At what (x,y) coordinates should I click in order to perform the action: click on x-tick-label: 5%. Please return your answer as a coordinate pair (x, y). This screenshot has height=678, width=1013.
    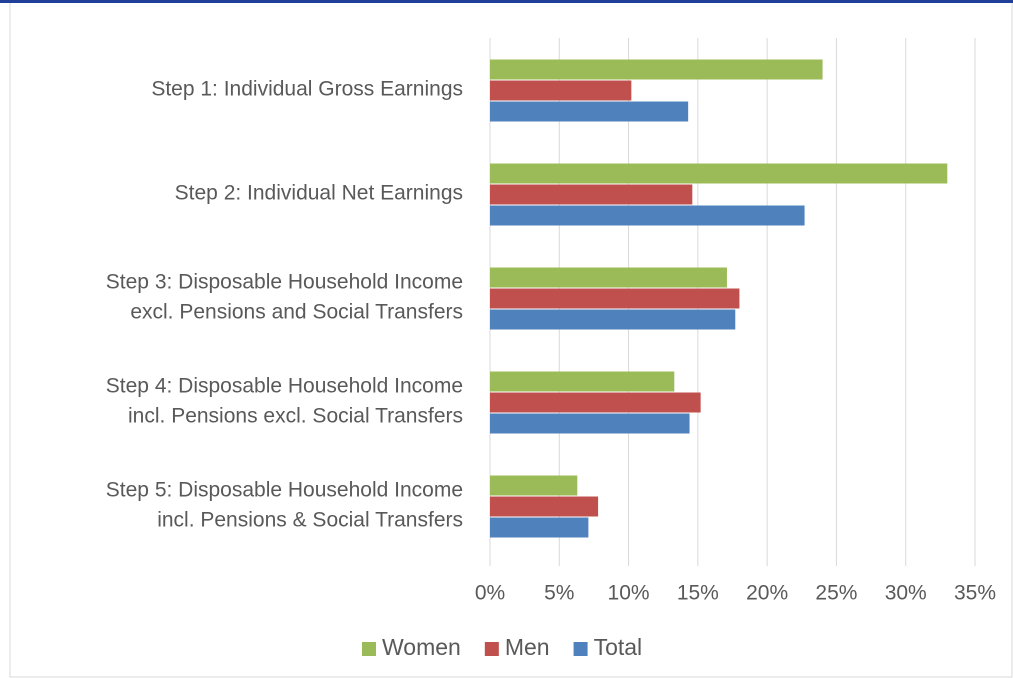
    Looking at the image, I should click on (559, 593).